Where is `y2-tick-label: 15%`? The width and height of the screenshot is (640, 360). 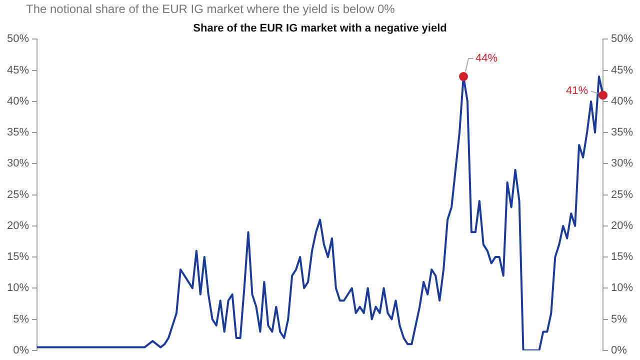 y2-tick-label: 15% is located at coordinates (622, 257).